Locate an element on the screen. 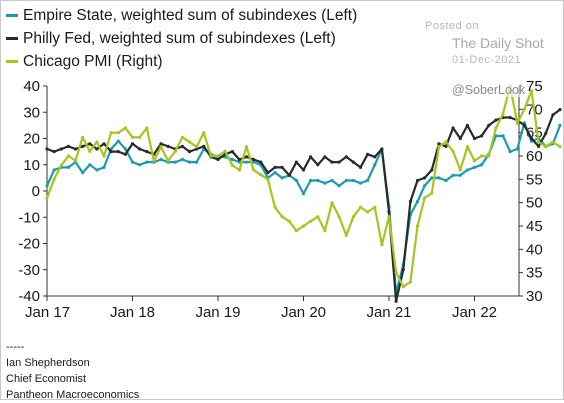  left-tick-label: 0 is located at coordinates (36, 191).